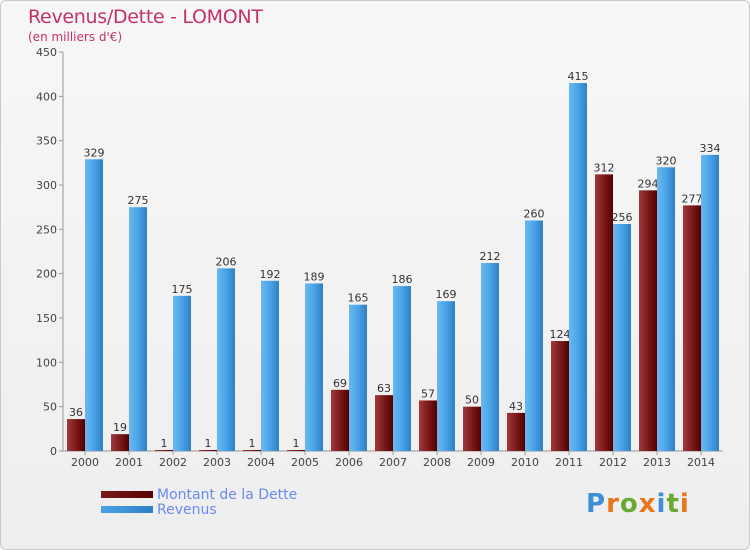 The image size is (750, 550). Describe the element at coordinates (437, 462) in the screenshot. I see `x-tick-label: 2008` at that location.